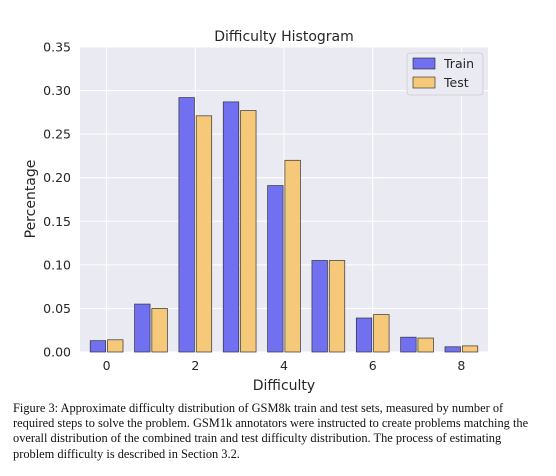 The height and width of the screenshot is (476, 556). What do you see at coordinates (57, 90) in the screenshot?
I see `y-tick-label: 0.30` at bounding box center [57, 90].